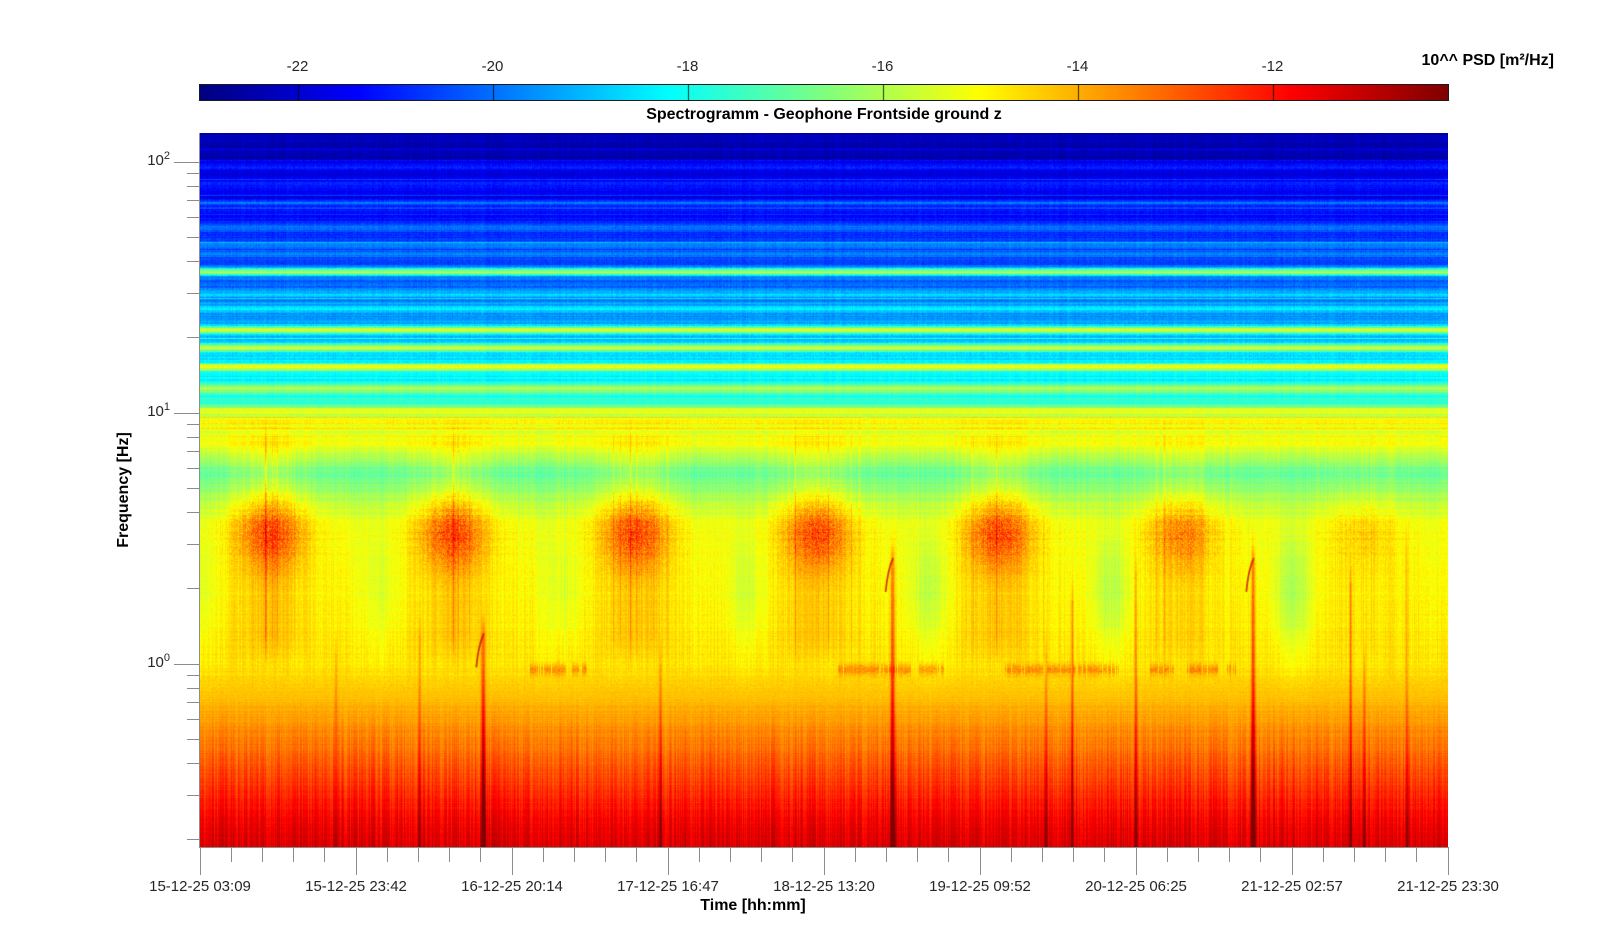 The image size is (1600, 944). What do you see at coordinates (297, 66) in the screenshot?
I see `colorbar-tick-label: -22` at bounding box center [297, 66].